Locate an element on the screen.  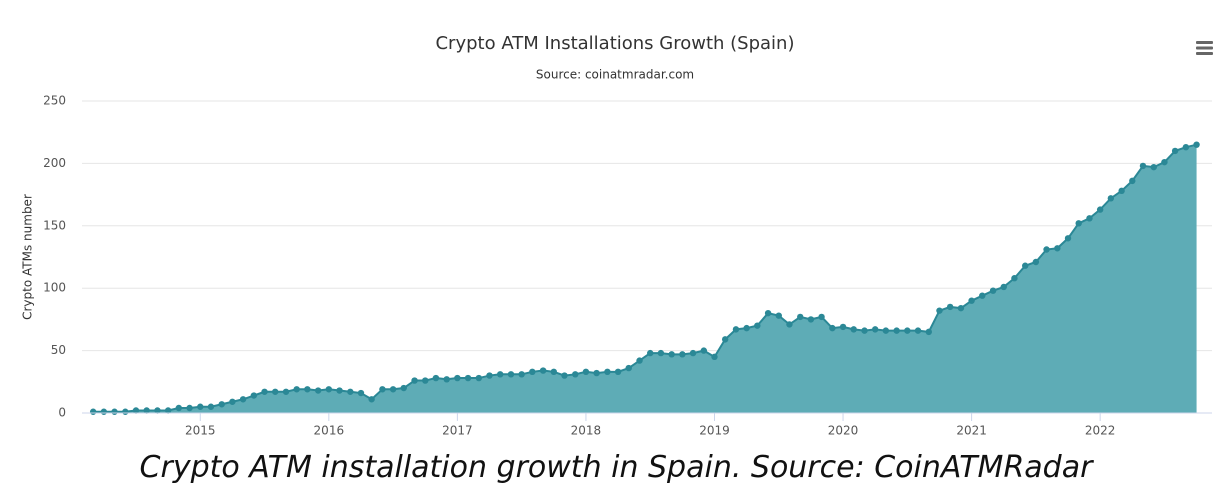
y-axis-label: Crypto ATMs number is located at coordinates (28, 257).